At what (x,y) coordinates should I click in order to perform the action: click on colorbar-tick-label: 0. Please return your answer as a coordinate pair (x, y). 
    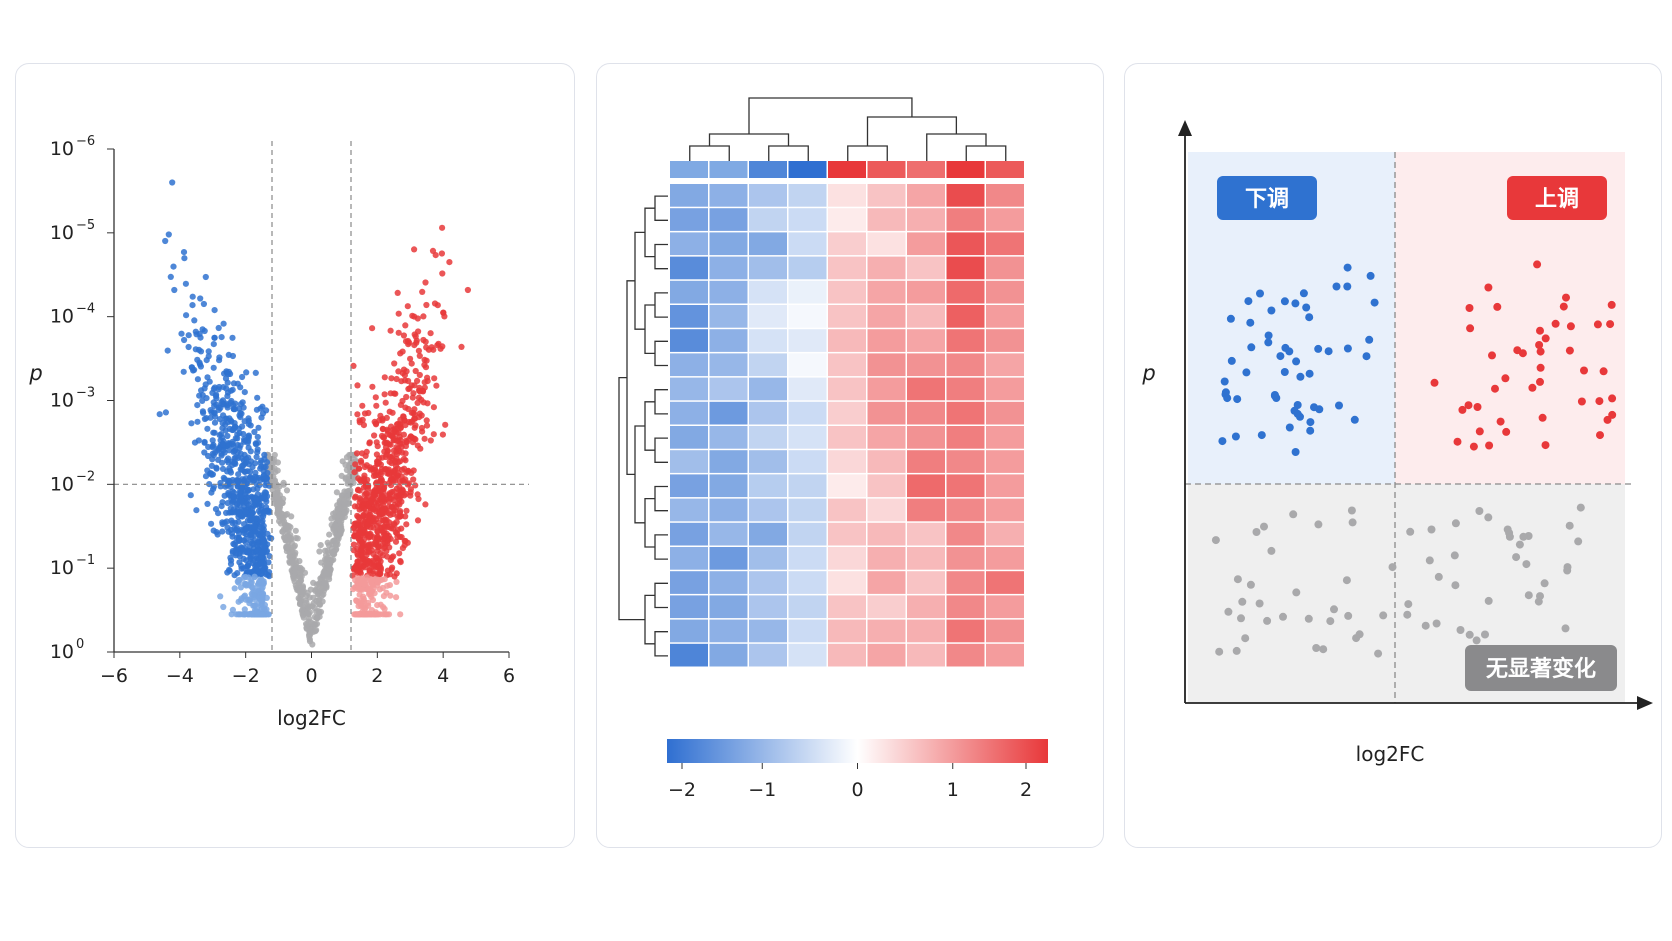
    Looking at the image, I should click on (857, 790).